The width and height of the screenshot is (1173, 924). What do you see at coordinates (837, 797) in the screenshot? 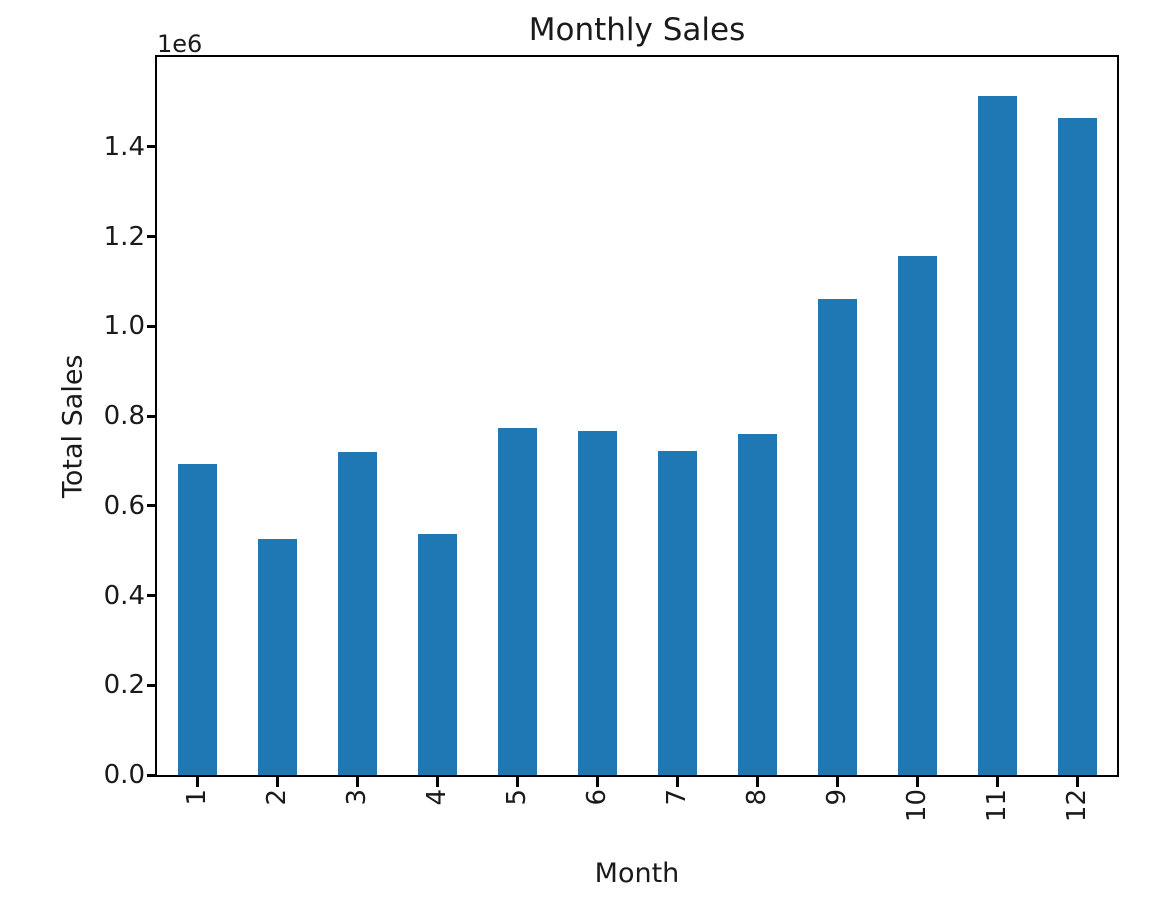
I see `x-tick-label: 9` at bounding box center [837, 797].